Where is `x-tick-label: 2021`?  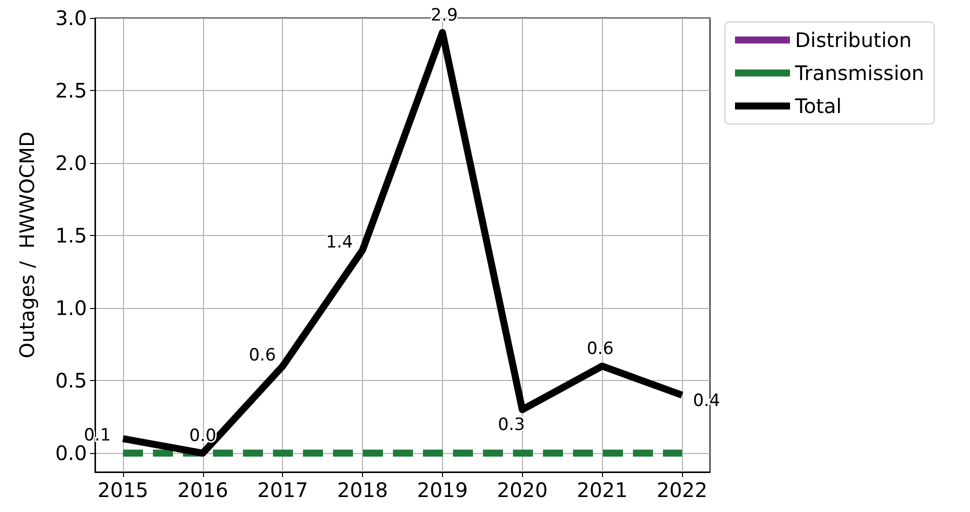
x-tick-label: 2021 is located at coordinates (602, 490).